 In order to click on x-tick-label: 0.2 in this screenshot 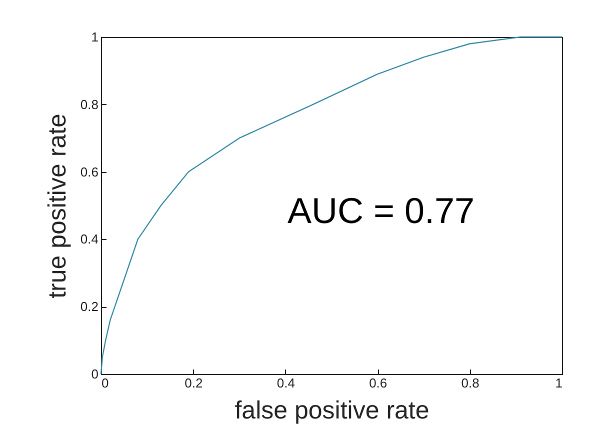, I will do `click(193, 383)`.